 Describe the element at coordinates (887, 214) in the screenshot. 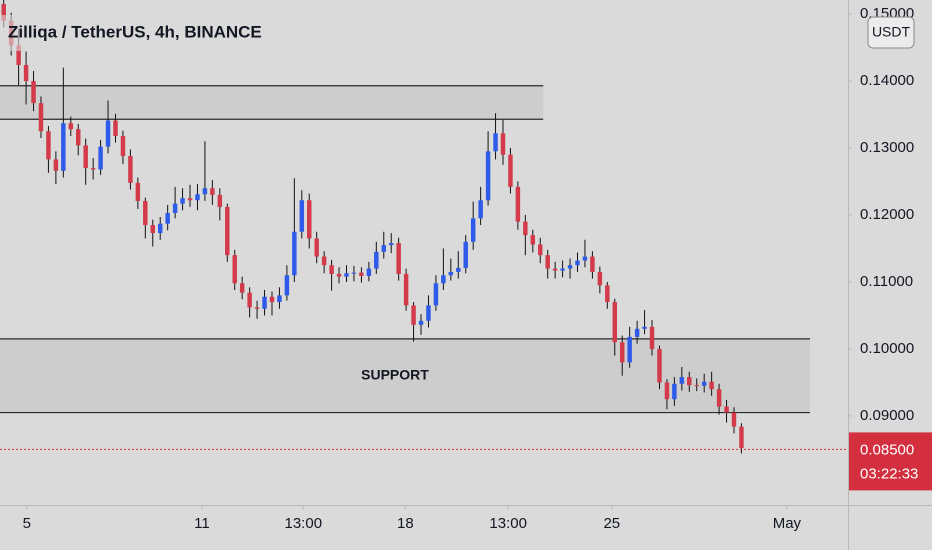

I see `y-tick-label: 0.12000` at that location.